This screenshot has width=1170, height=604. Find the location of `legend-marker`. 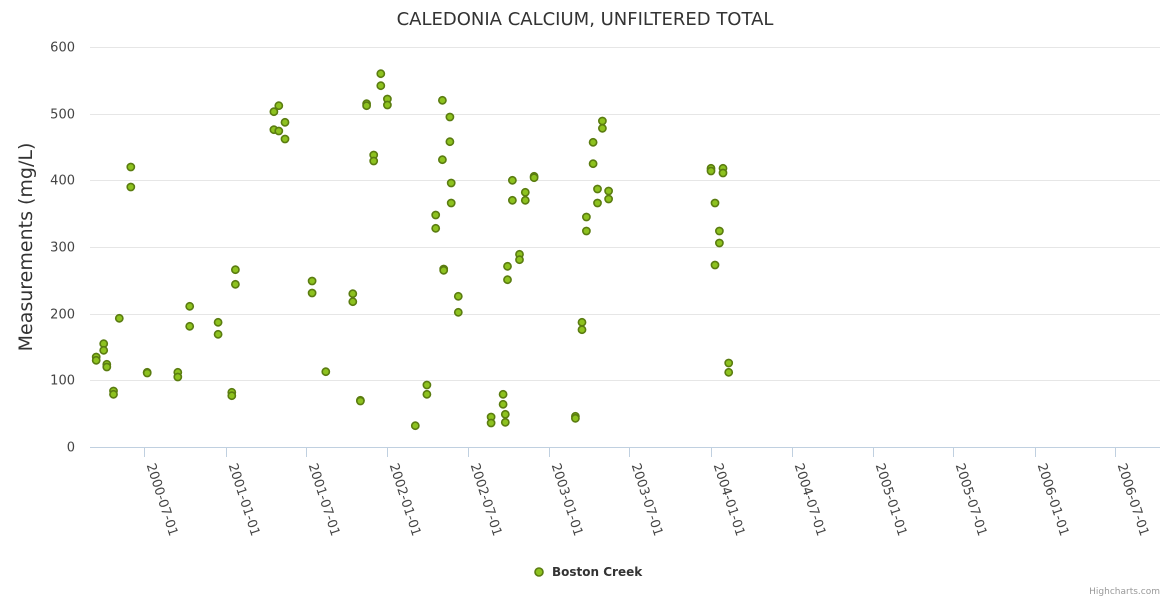

legend-marker is located at coordinates (539, 572).